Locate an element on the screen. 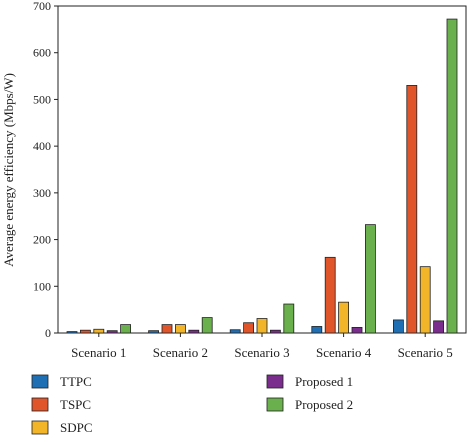  legend-label: TSPC is located at coordinates (75, 404).